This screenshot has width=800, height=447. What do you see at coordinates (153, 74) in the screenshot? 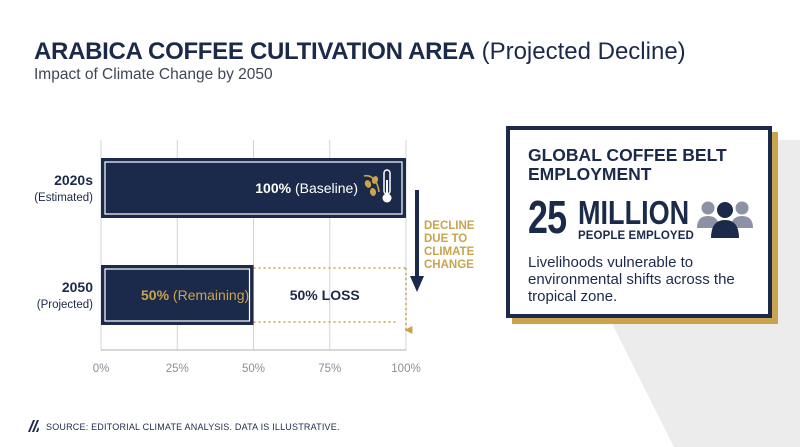
I see `chart-subtitle: Impact of Climate Change by 2050` at bounding box center [153, 74].